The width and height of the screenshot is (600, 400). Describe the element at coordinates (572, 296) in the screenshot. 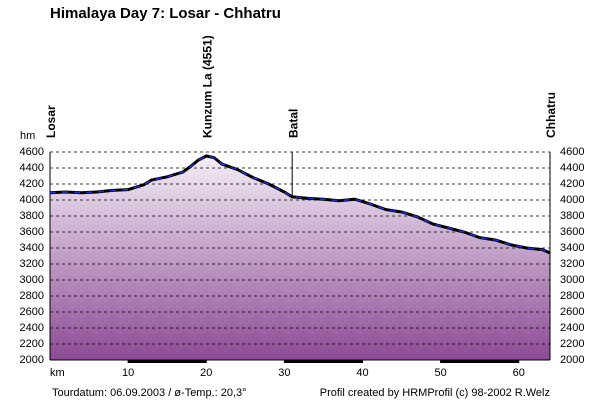

I see `y-tick-label-right: 2800` at that location.